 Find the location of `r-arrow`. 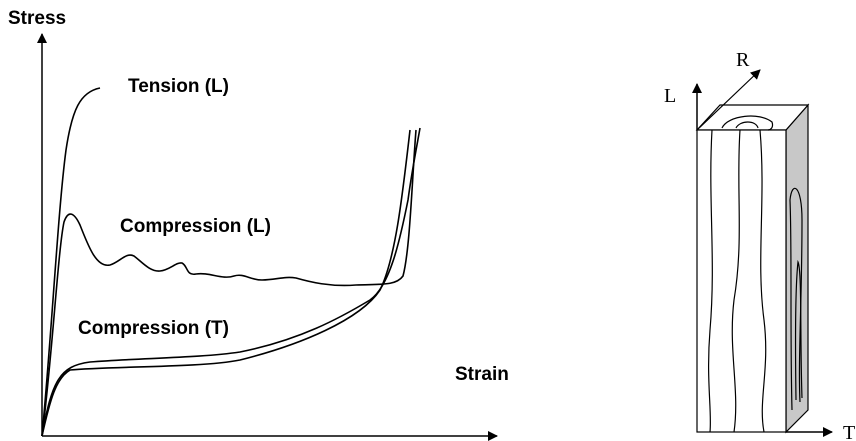

r-arrow is located at coordinates (728, 100).